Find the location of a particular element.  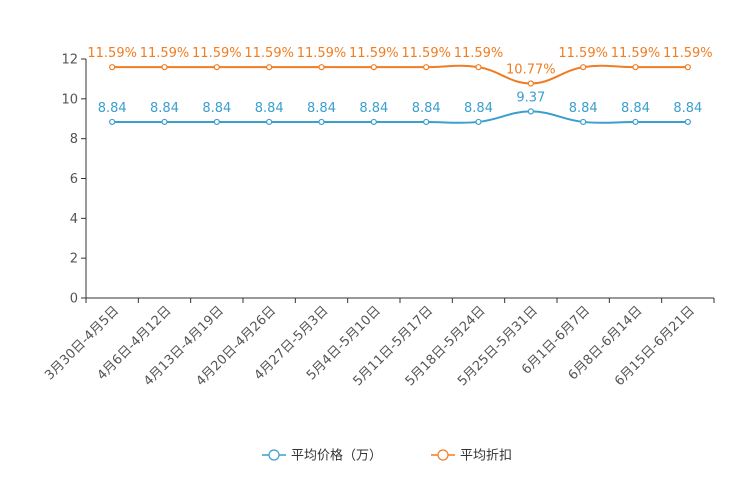

legend-label: 平均折扣 is located at coordinates (486, 456).